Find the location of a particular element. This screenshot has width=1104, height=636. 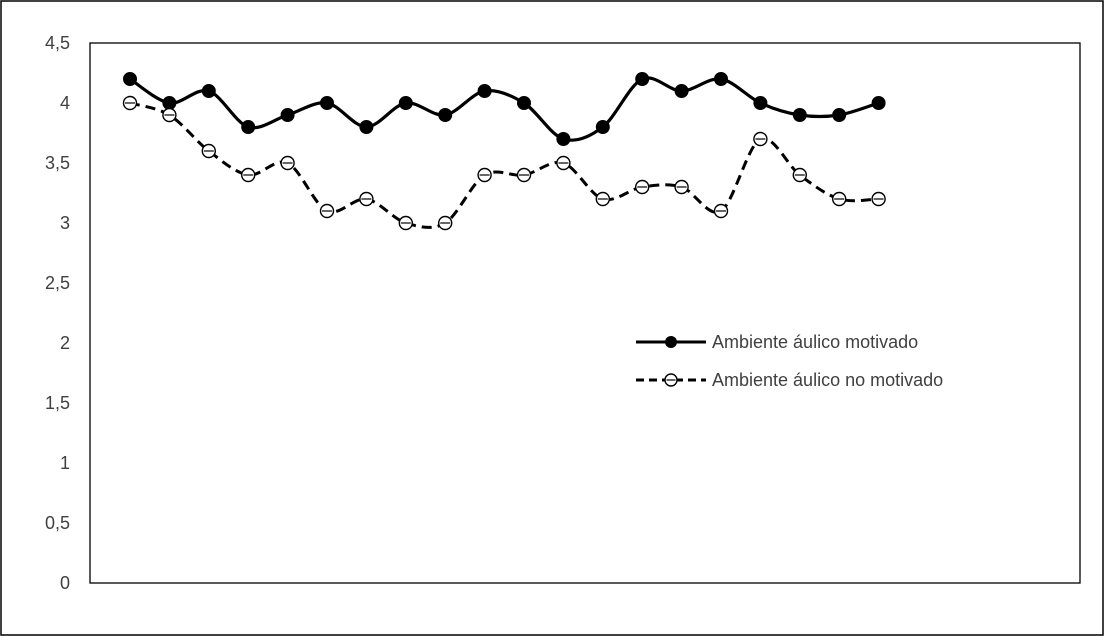

legend-label: Ambiente áulico motivado is located at coordinates (815, 342).